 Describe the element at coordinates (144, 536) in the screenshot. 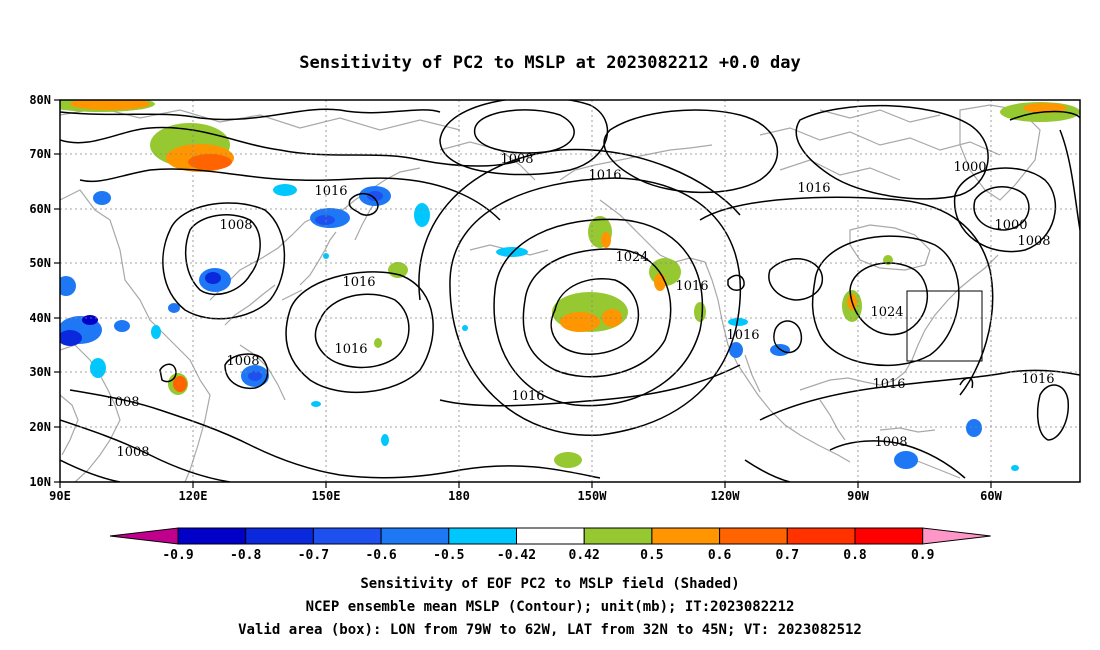

I see `colorbar-extend-low` at that location.